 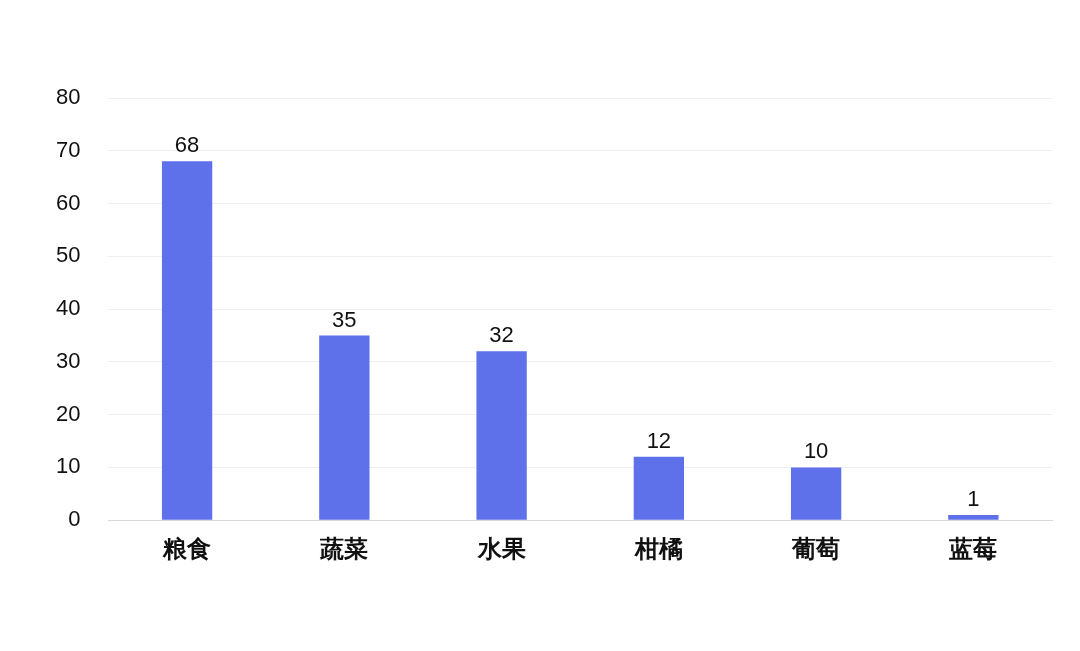 I want to click on x-tick-label: 蓝莓, so click(x=973, y=548).